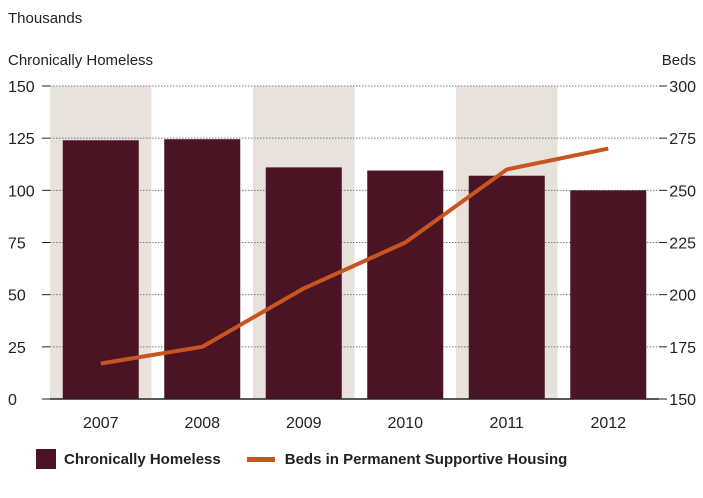 This screenshot has height=498, width=703. Describe the element at coordinates (202, 269) in the screenshot. I see `bar-2008` at that location.